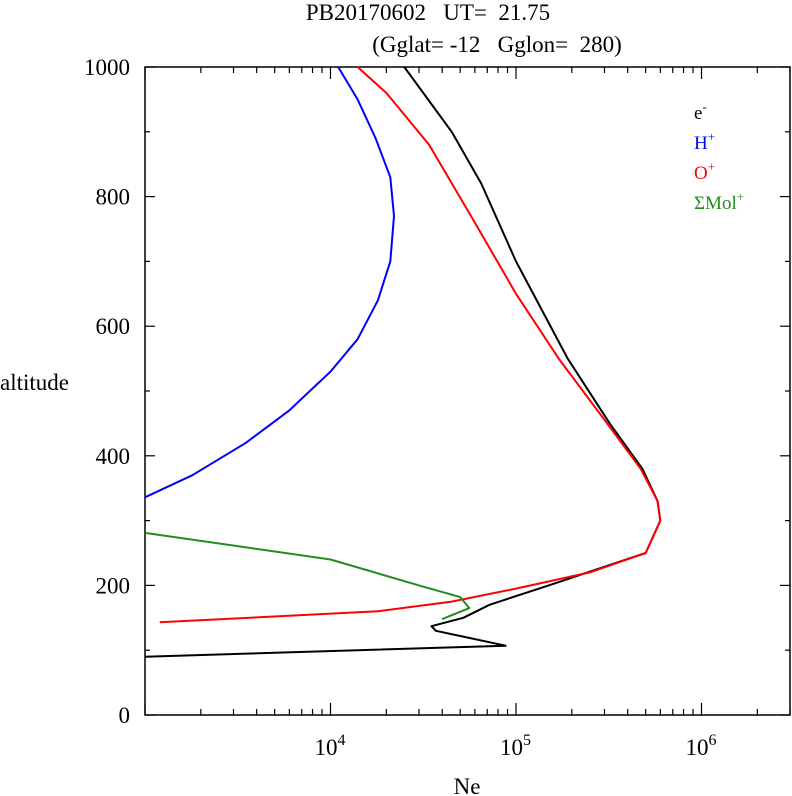  Describe the element at coordinates (719, 201) in the screenshot. I see `legend-entry: ΣMol+` at that location.